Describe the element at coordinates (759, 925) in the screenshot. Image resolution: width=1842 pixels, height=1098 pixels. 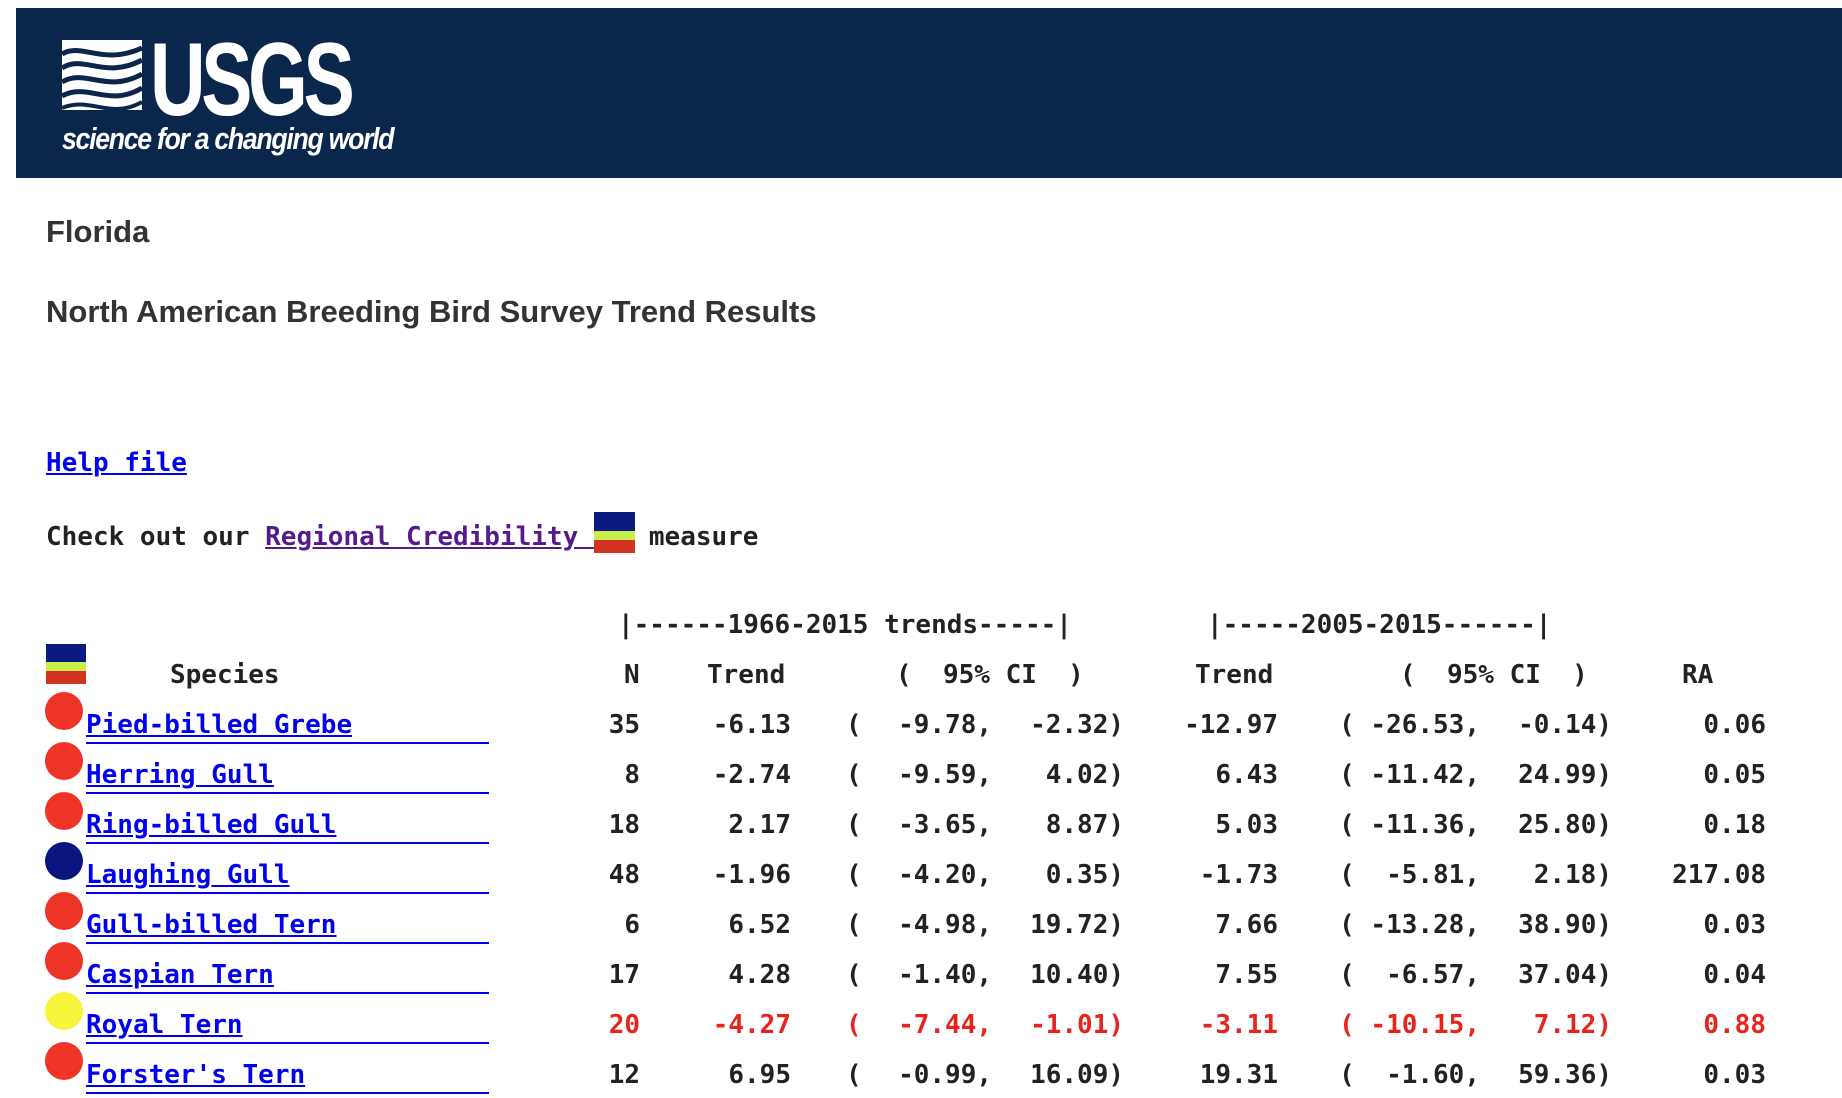
I see `cell-trend-1966: 6.52` at that location.